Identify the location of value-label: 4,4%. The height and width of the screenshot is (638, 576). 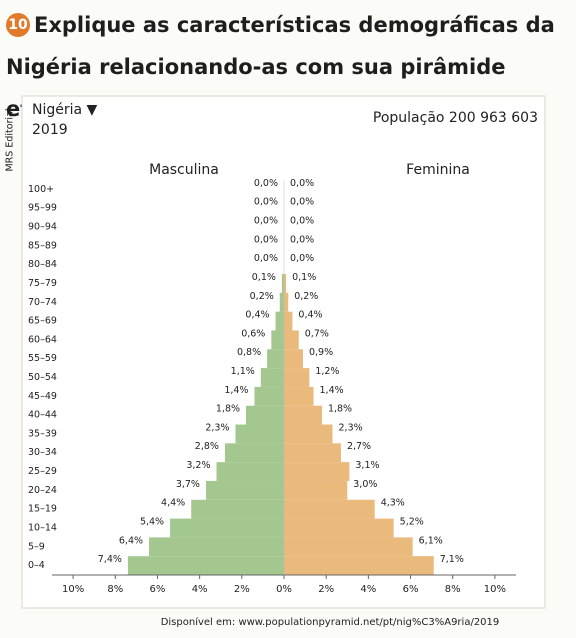
(173, 503).